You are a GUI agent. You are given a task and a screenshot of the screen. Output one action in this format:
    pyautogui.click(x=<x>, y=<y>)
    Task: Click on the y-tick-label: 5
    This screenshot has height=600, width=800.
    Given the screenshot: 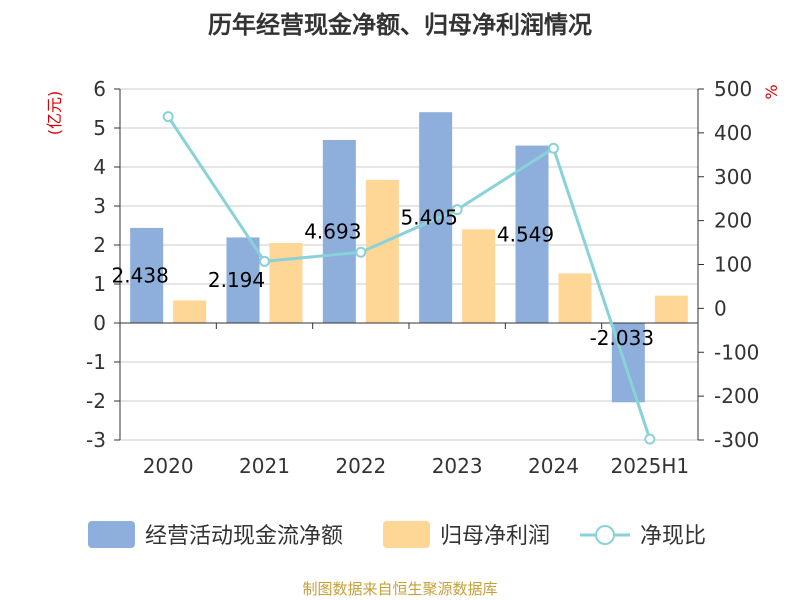 What is the action you would take?
    pyautogui.click(x=99, y=128)
    